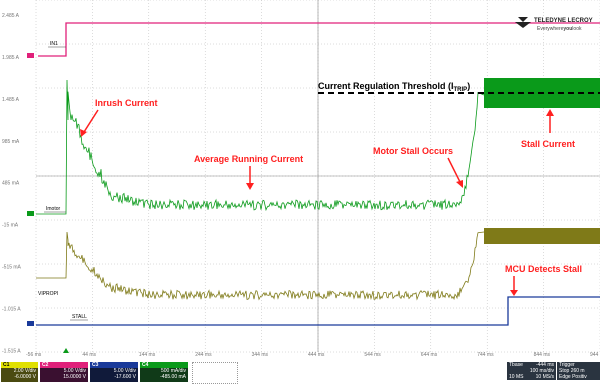 The height and width of the screenshot is (385, 600). Describe the element at coordinates (30, 55) in the screenshot. I see `c2-offset-marker` at that location.